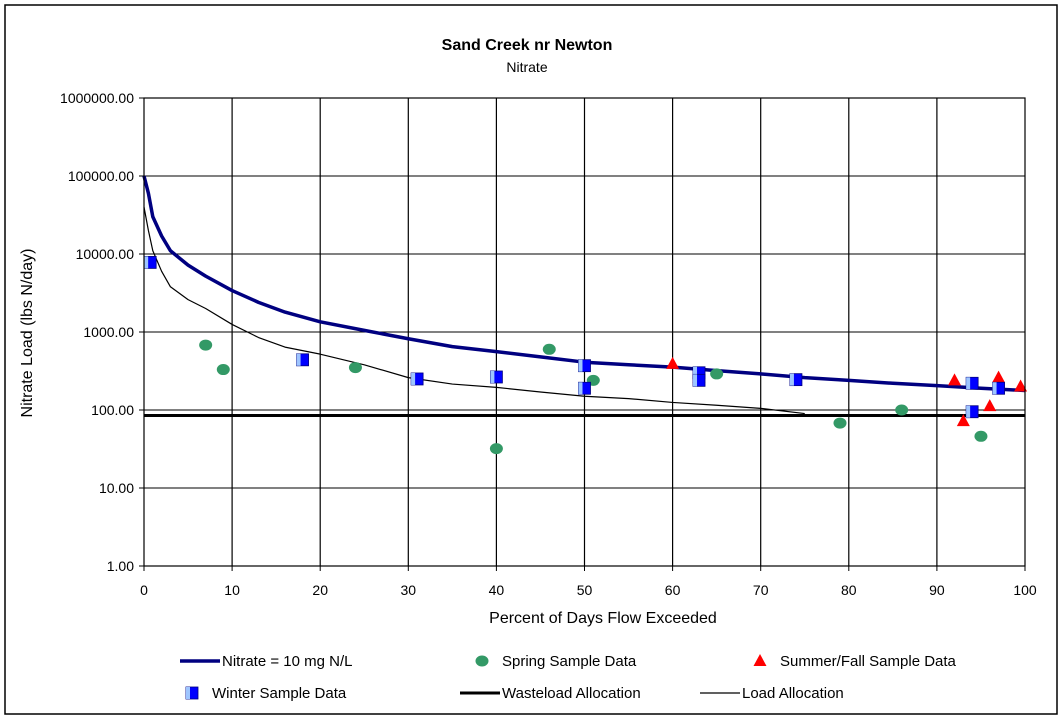  Describe the element at coordinates (603, 618) in the screenshot. I see `x-axis-label: Percent of Days Flow Exceeded` at that location.